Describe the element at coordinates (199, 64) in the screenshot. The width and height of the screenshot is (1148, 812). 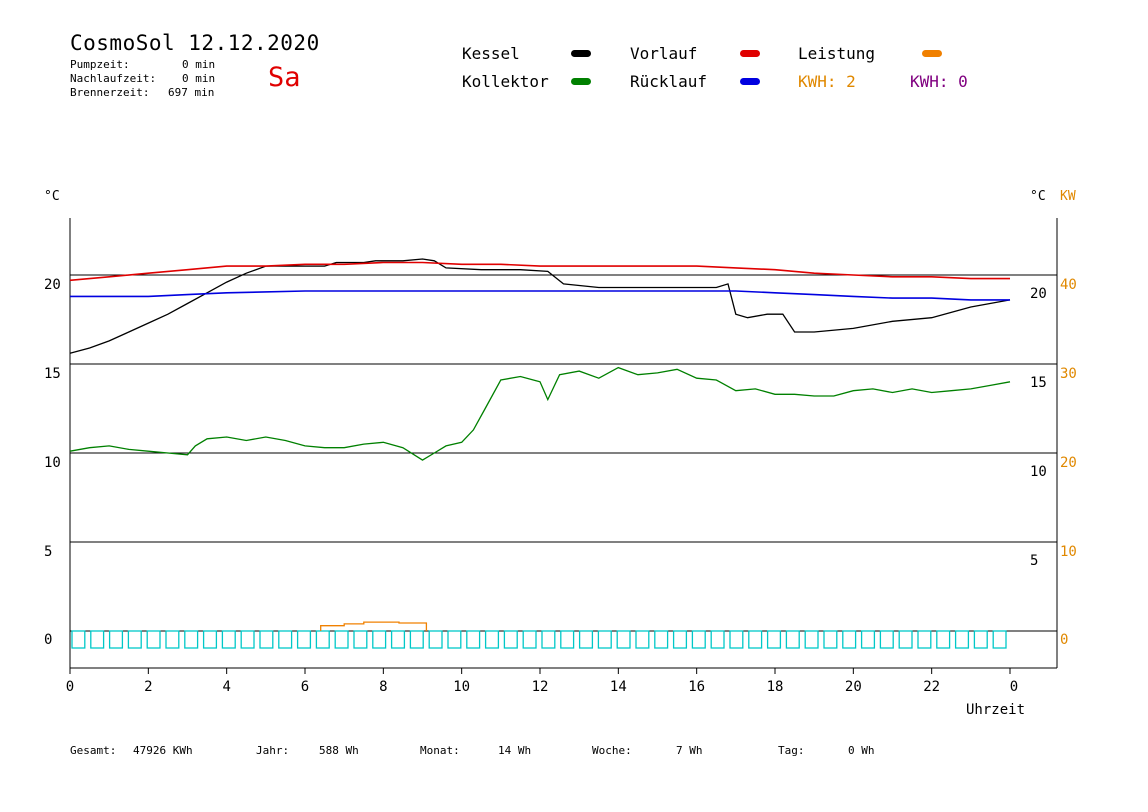
I see `pumpzeit-value: 0 min` at that location.